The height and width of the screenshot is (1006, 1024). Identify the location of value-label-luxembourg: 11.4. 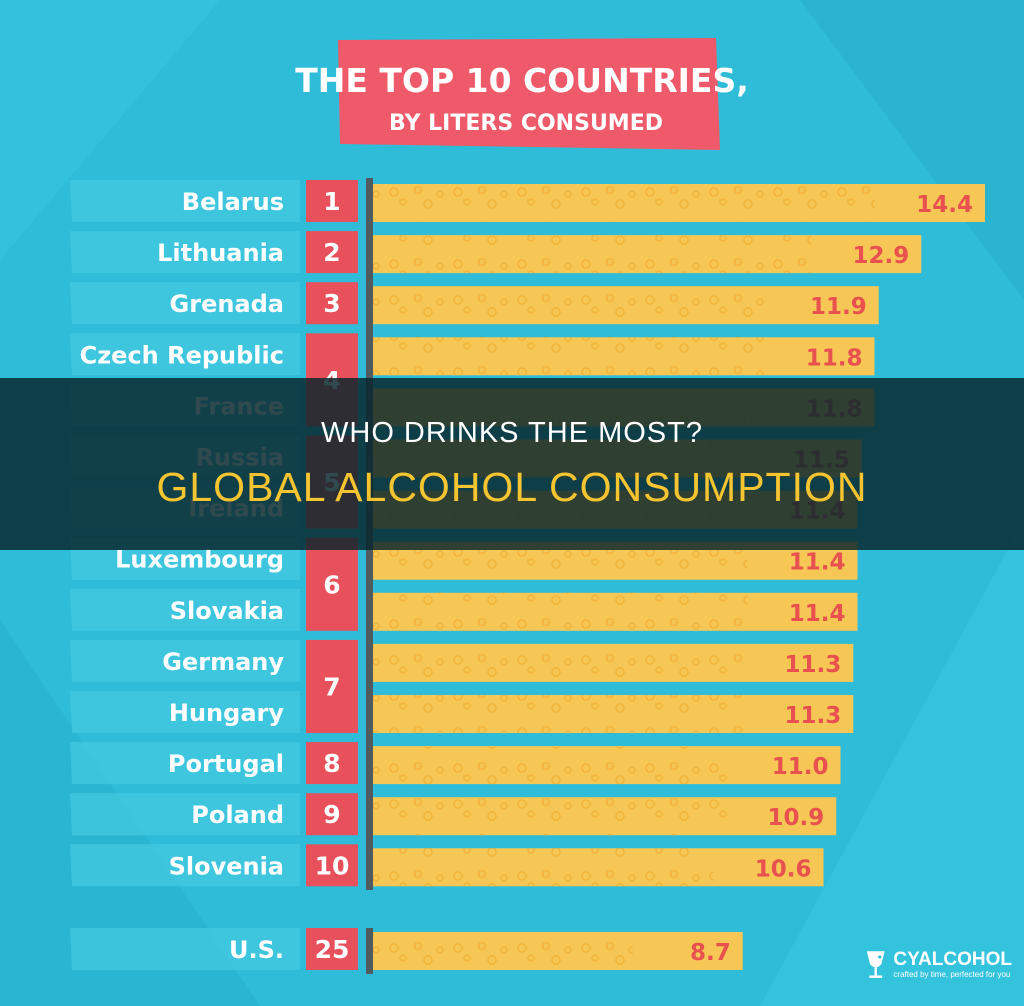
(817, 563).